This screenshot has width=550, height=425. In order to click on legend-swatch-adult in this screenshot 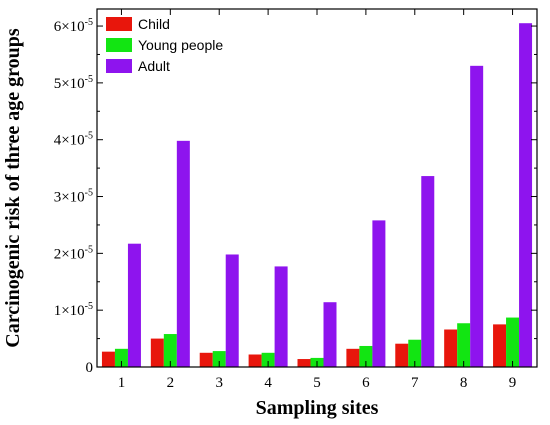, I will do `click(119, 66)`.